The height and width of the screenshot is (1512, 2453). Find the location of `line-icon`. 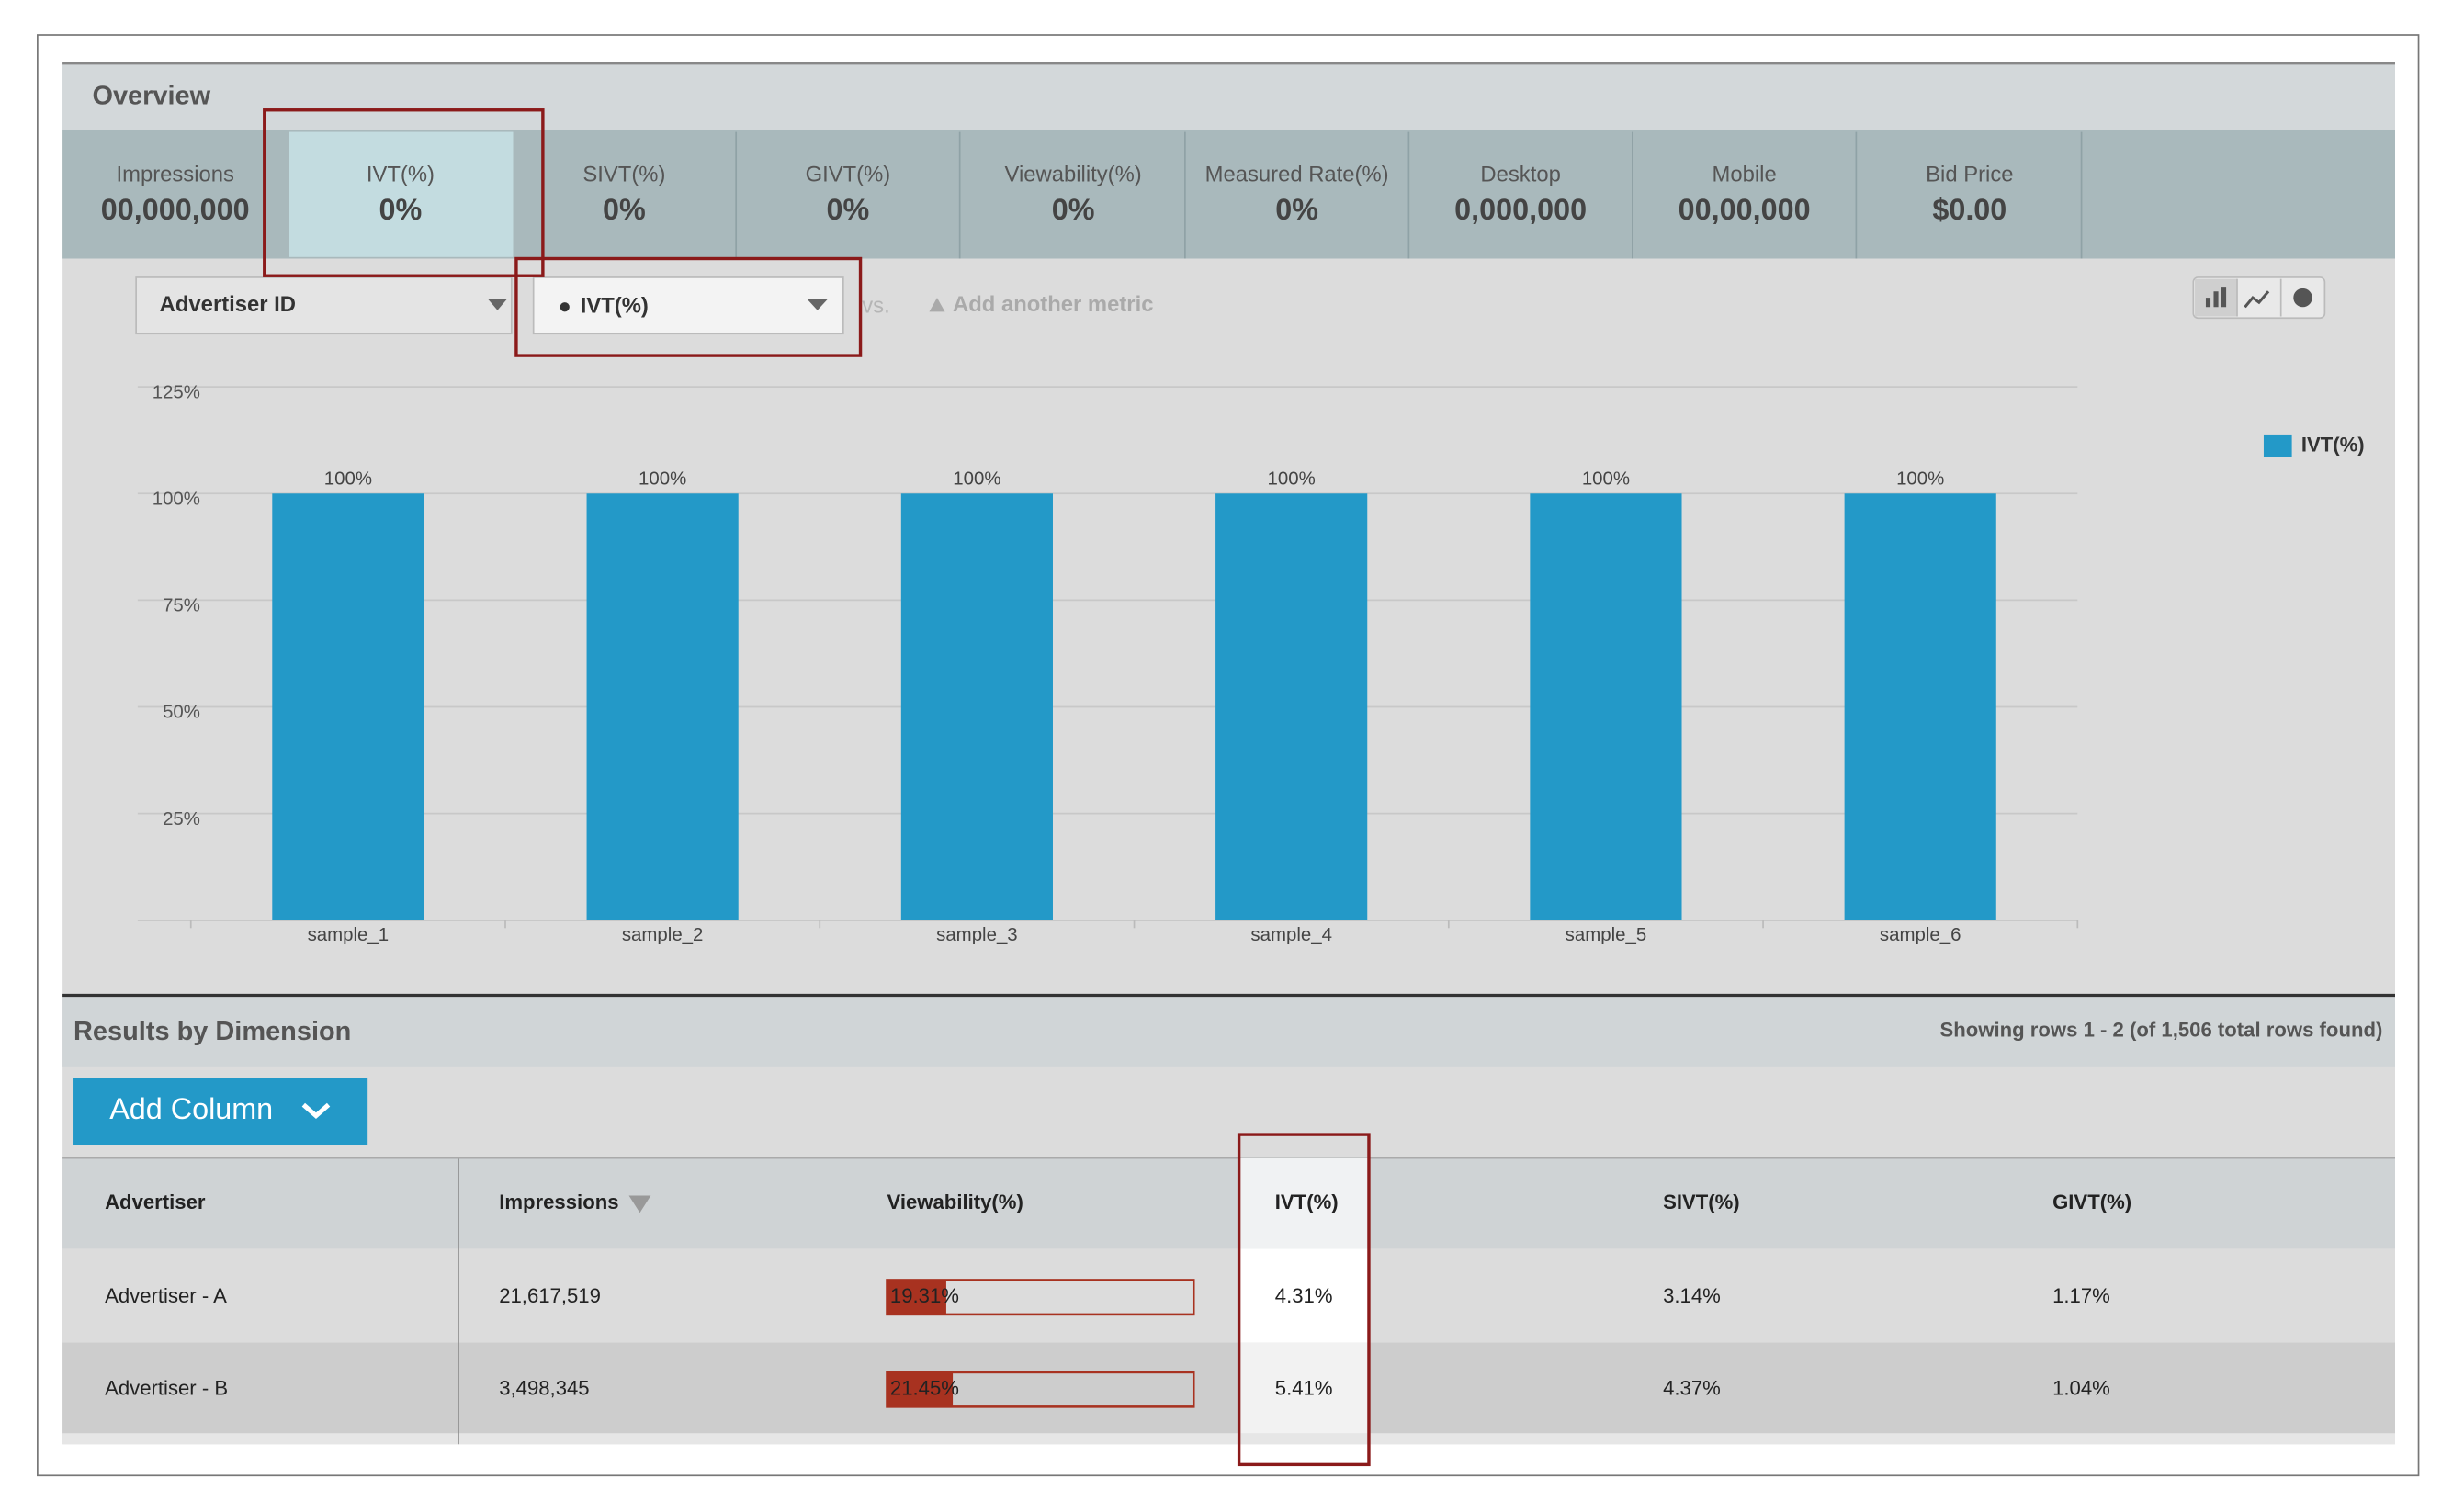

line-icon is located at coordinates (2257, 299).